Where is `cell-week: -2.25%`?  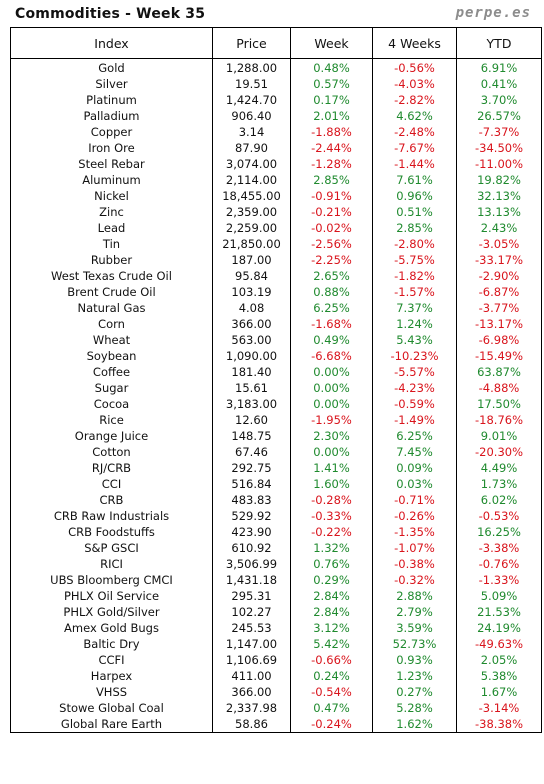
cell-week: -2.25% is located at coordinates (331, 260).